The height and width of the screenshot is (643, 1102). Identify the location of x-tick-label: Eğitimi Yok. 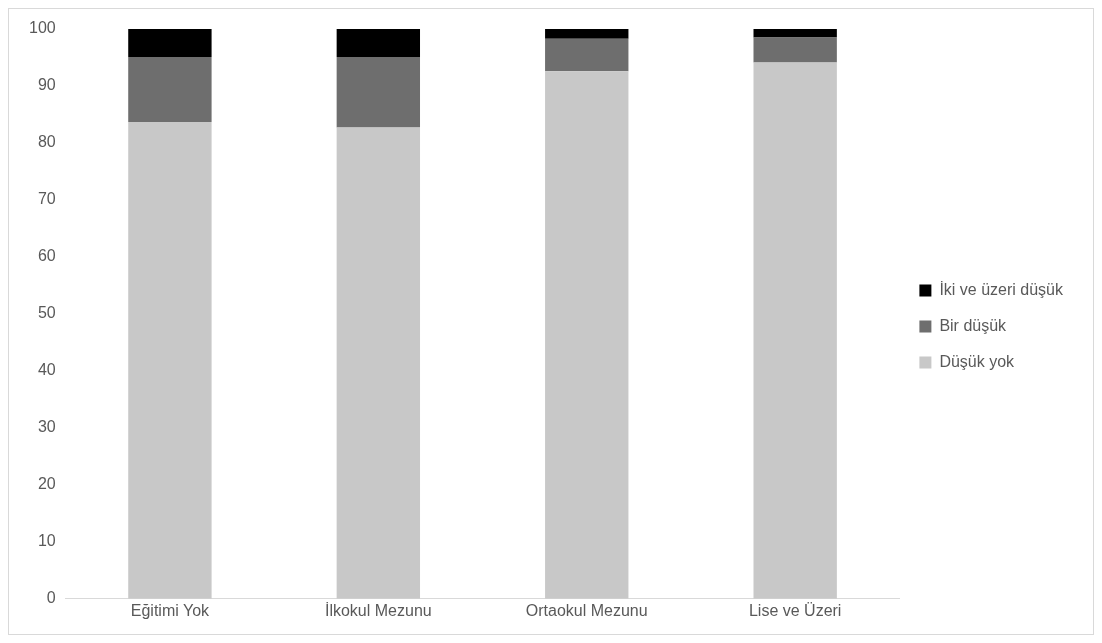
(170, 610).